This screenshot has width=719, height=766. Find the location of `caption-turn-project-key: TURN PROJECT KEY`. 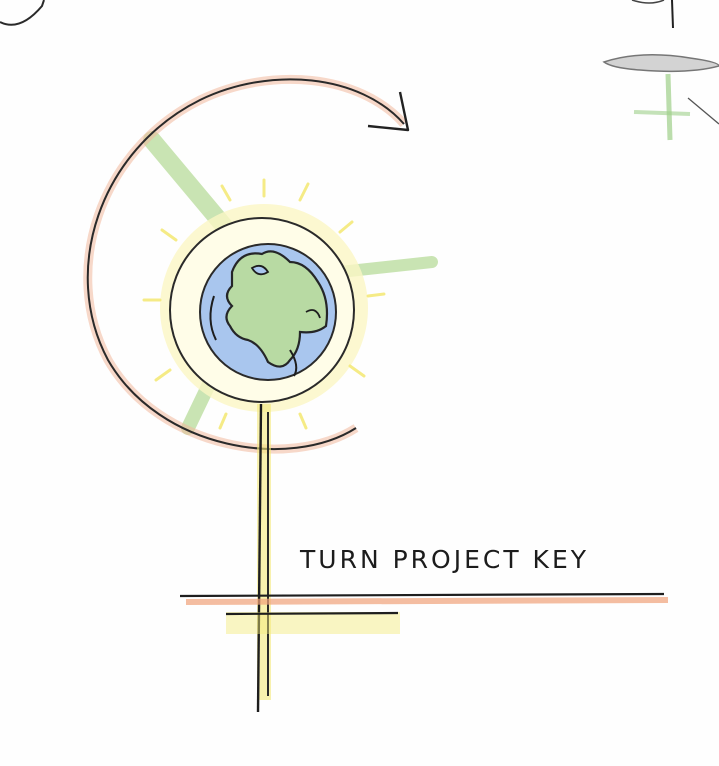

caption-turn-project-key: TURN PROJECT KEY is located at coordinates (445, 559).